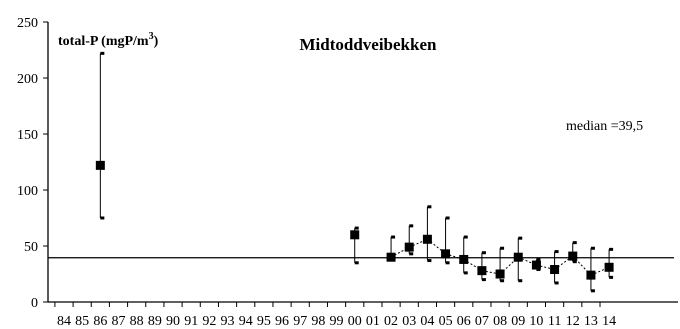  What do you see at coordinates (391, 321) in the screenshot?
I see `x-tick-label: 02` at bounding box center [391, 321].